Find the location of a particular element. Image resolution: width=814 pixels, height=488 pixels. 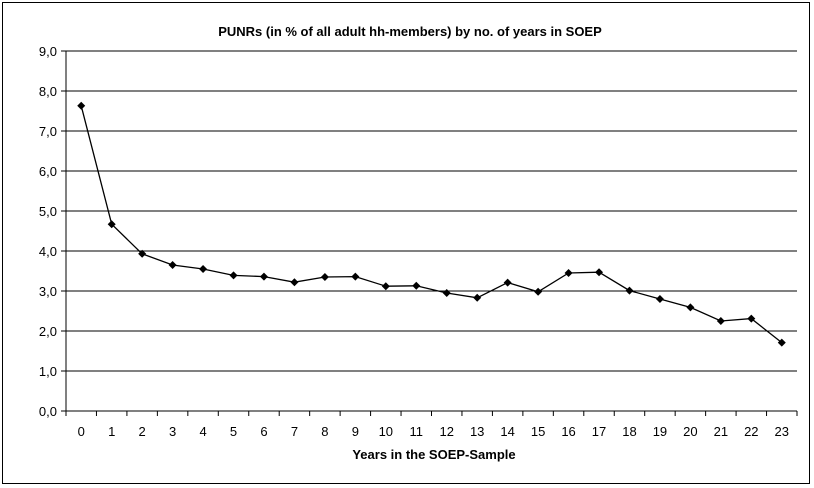

x-tick-label: 2 is located at coordinates (142, 431).